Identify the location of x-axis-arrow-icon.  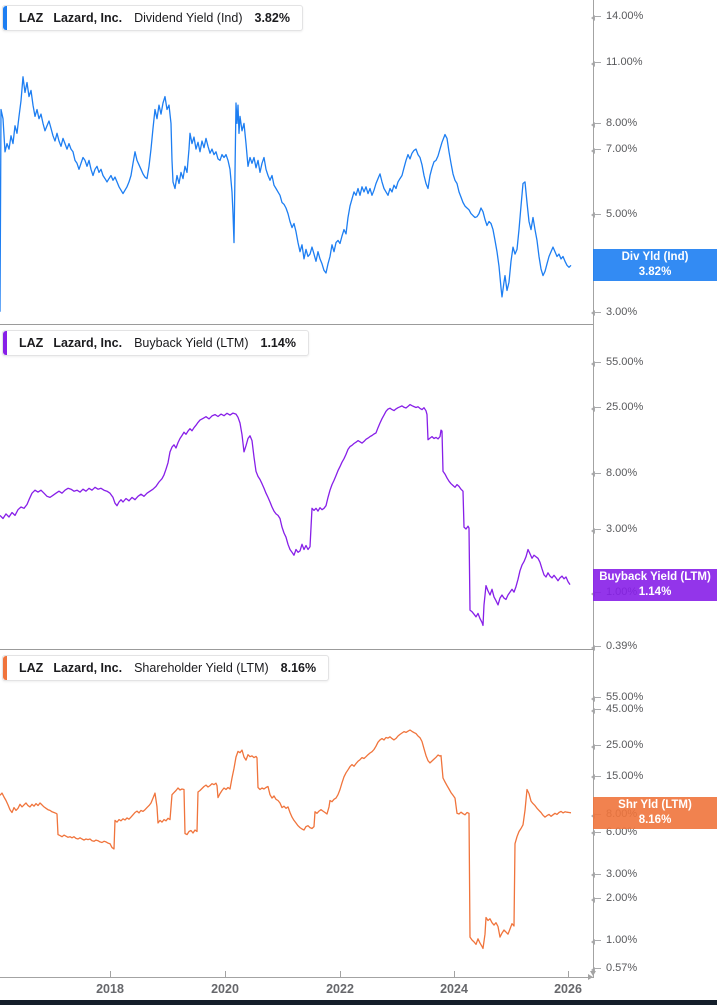
(590, 977).